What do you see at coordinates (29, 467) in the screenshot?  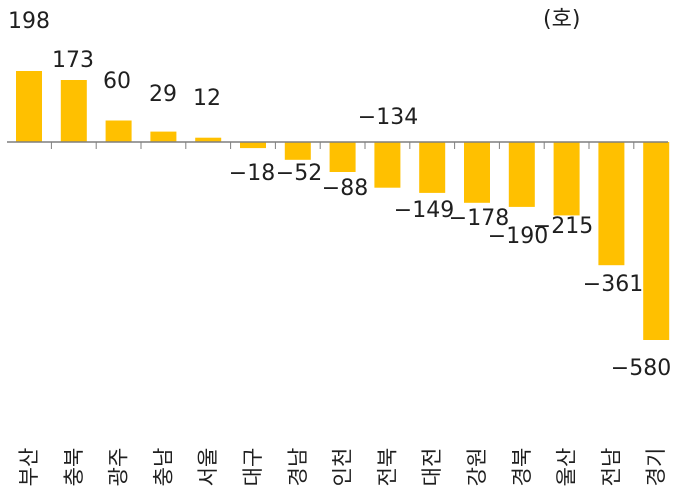 I see `category-label-1: 부산` at bounding box center [29, 467].